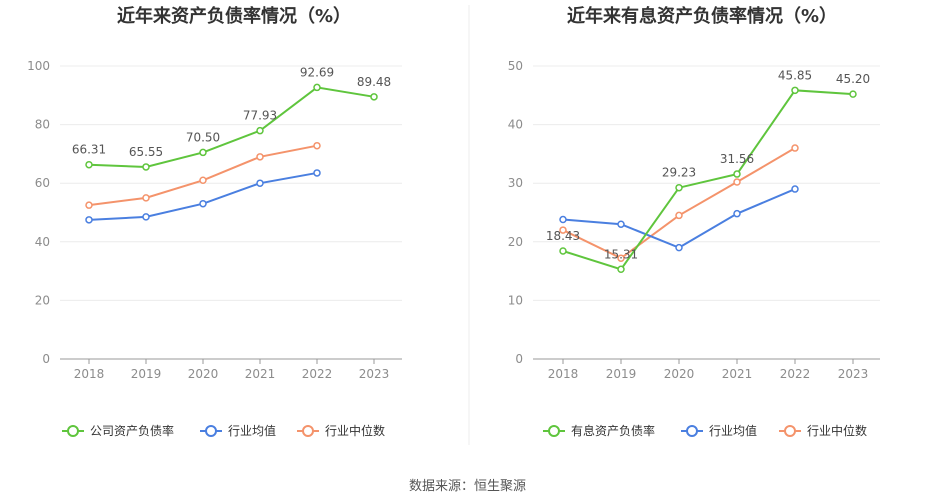  What do you see at coordinates (515, 300) in the screenshot?
I see `y-tick-label: 10` at bounding box center [515, 300].